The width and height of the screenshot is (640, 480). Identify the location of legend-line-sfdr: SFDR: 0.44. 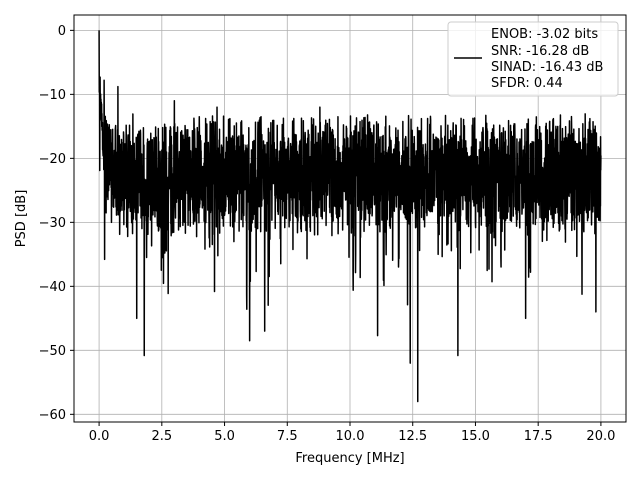
(527, 83).